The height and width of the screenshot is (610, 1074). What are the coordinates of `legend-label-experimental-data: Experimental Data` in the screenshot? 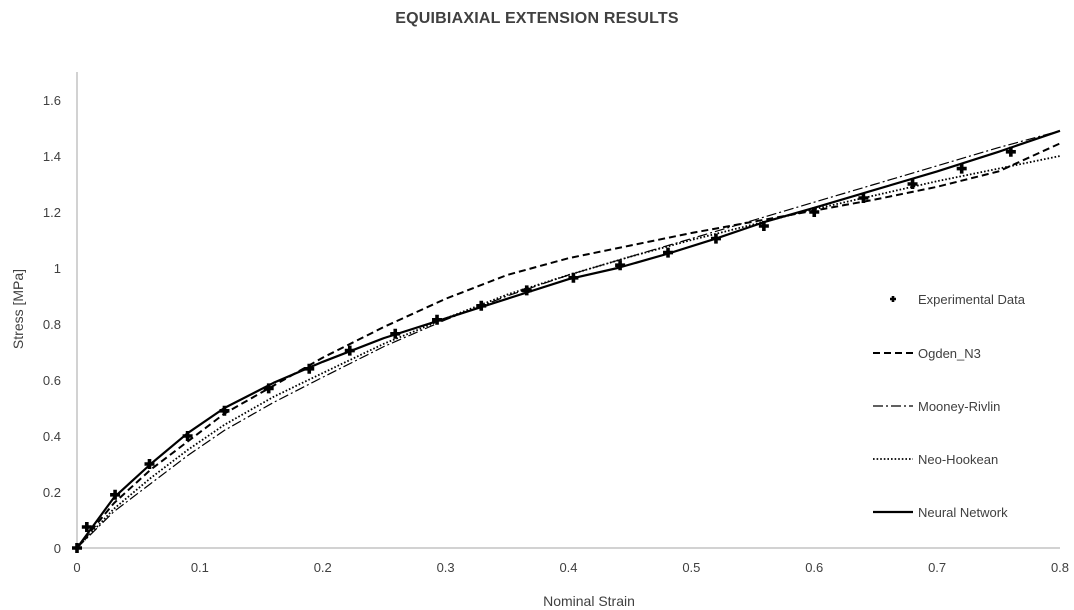 It's located at (972, 299).